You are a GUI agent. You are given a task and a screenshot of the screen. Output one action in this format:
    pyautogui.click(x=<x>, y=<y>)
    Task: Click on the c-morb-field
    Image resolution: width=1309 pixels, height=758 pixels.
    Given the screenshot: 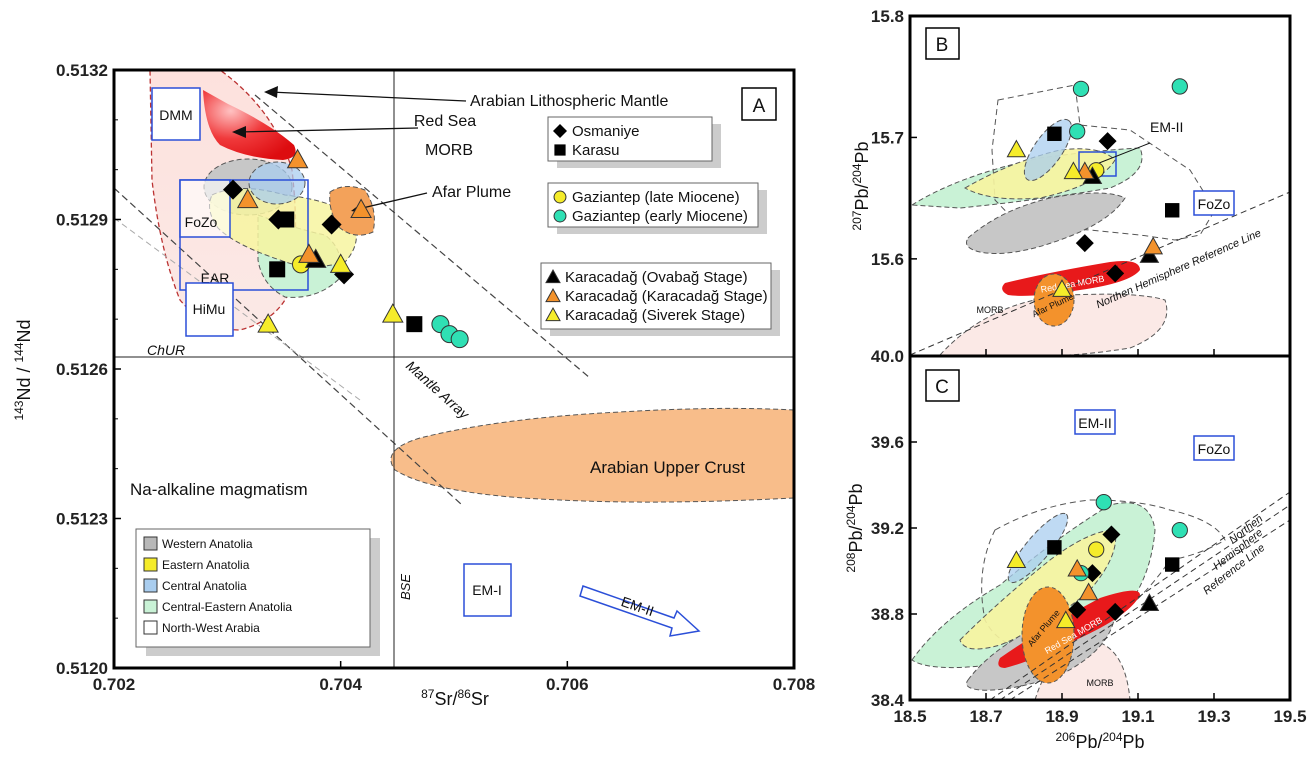 What is the action you would take?
    pyautogui.click(x=1082, y=670)
    